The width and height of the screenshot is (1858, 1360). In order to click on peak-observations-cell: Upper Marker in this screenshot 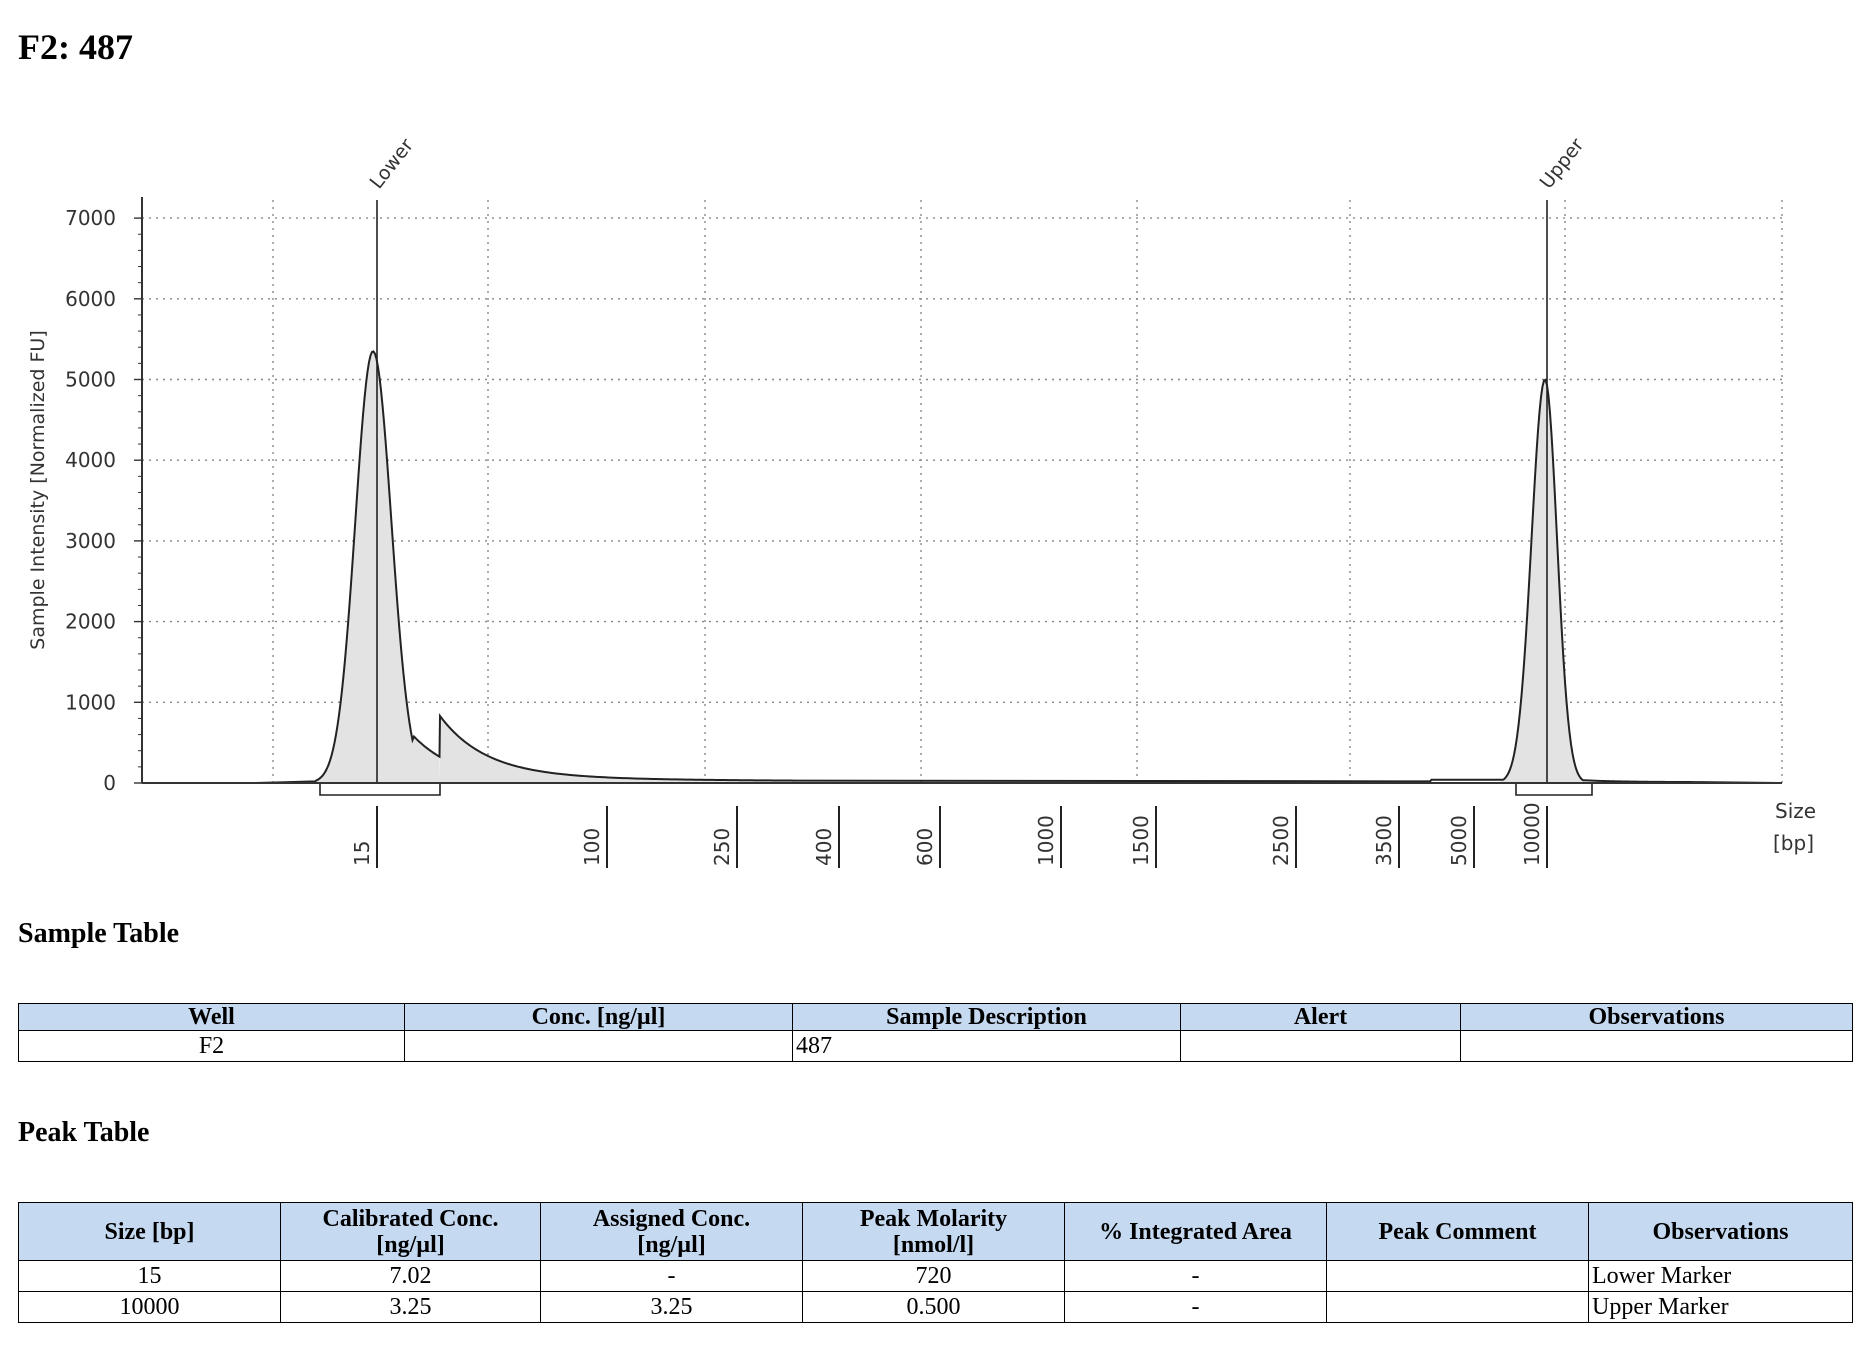, I will do `click(1720, 1307)`.